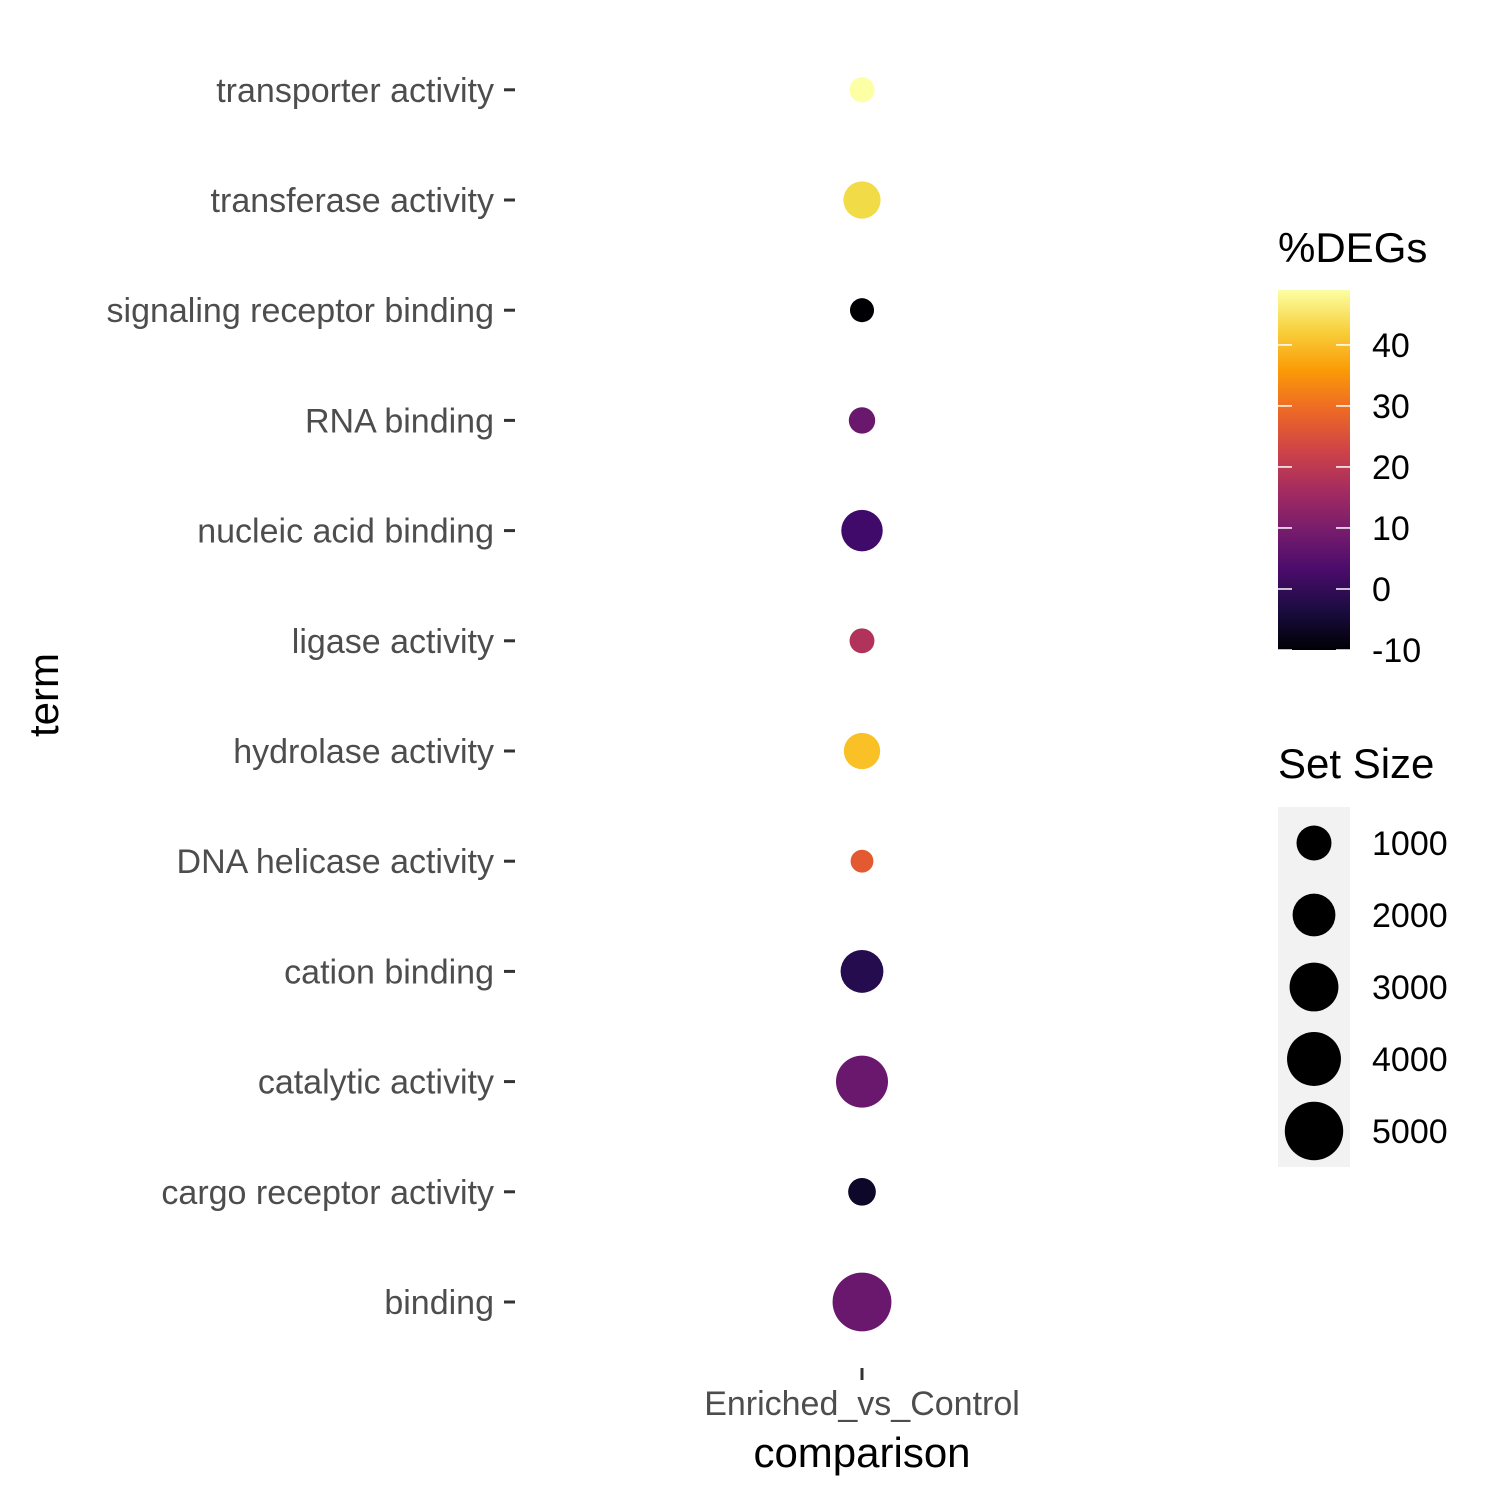 The image size is (1500, 1500). Describe the element at coordinates (1410, 988) in the screenshot. I see `size-legend-label: 3000` at that location.